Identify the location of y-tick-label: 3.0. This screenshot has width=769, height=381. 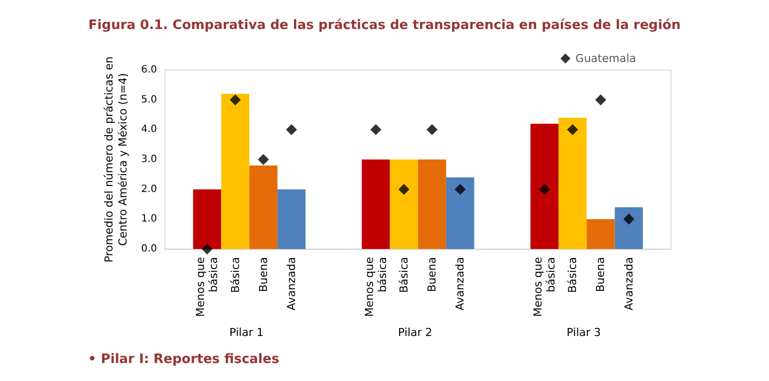
(149, 159).